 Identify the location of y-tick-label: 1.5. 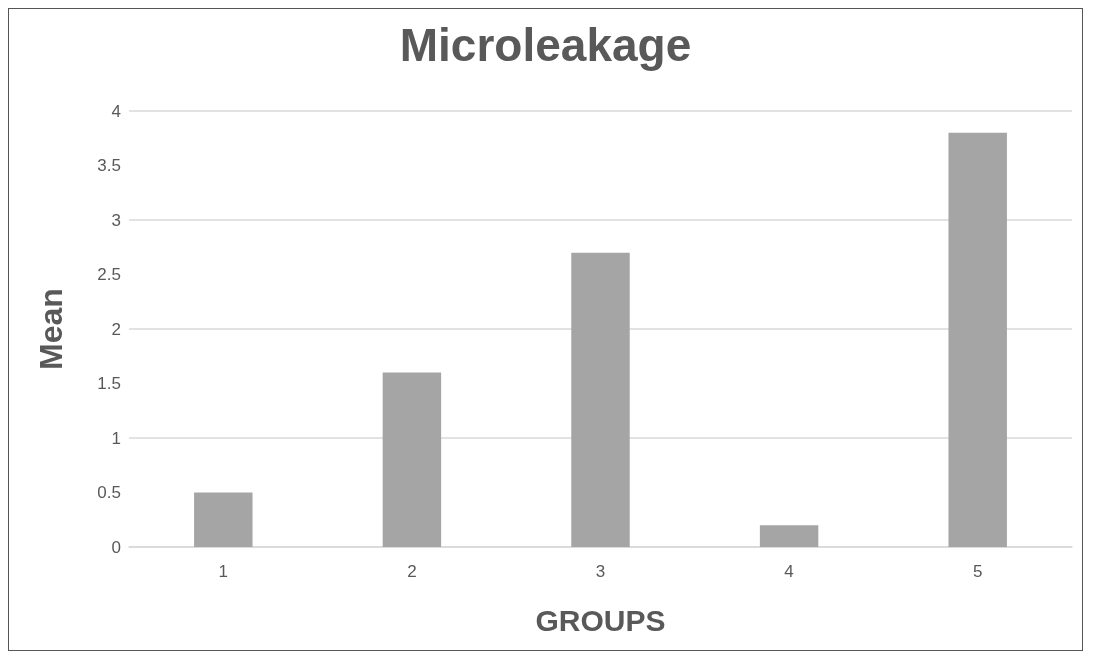
(109, 383).